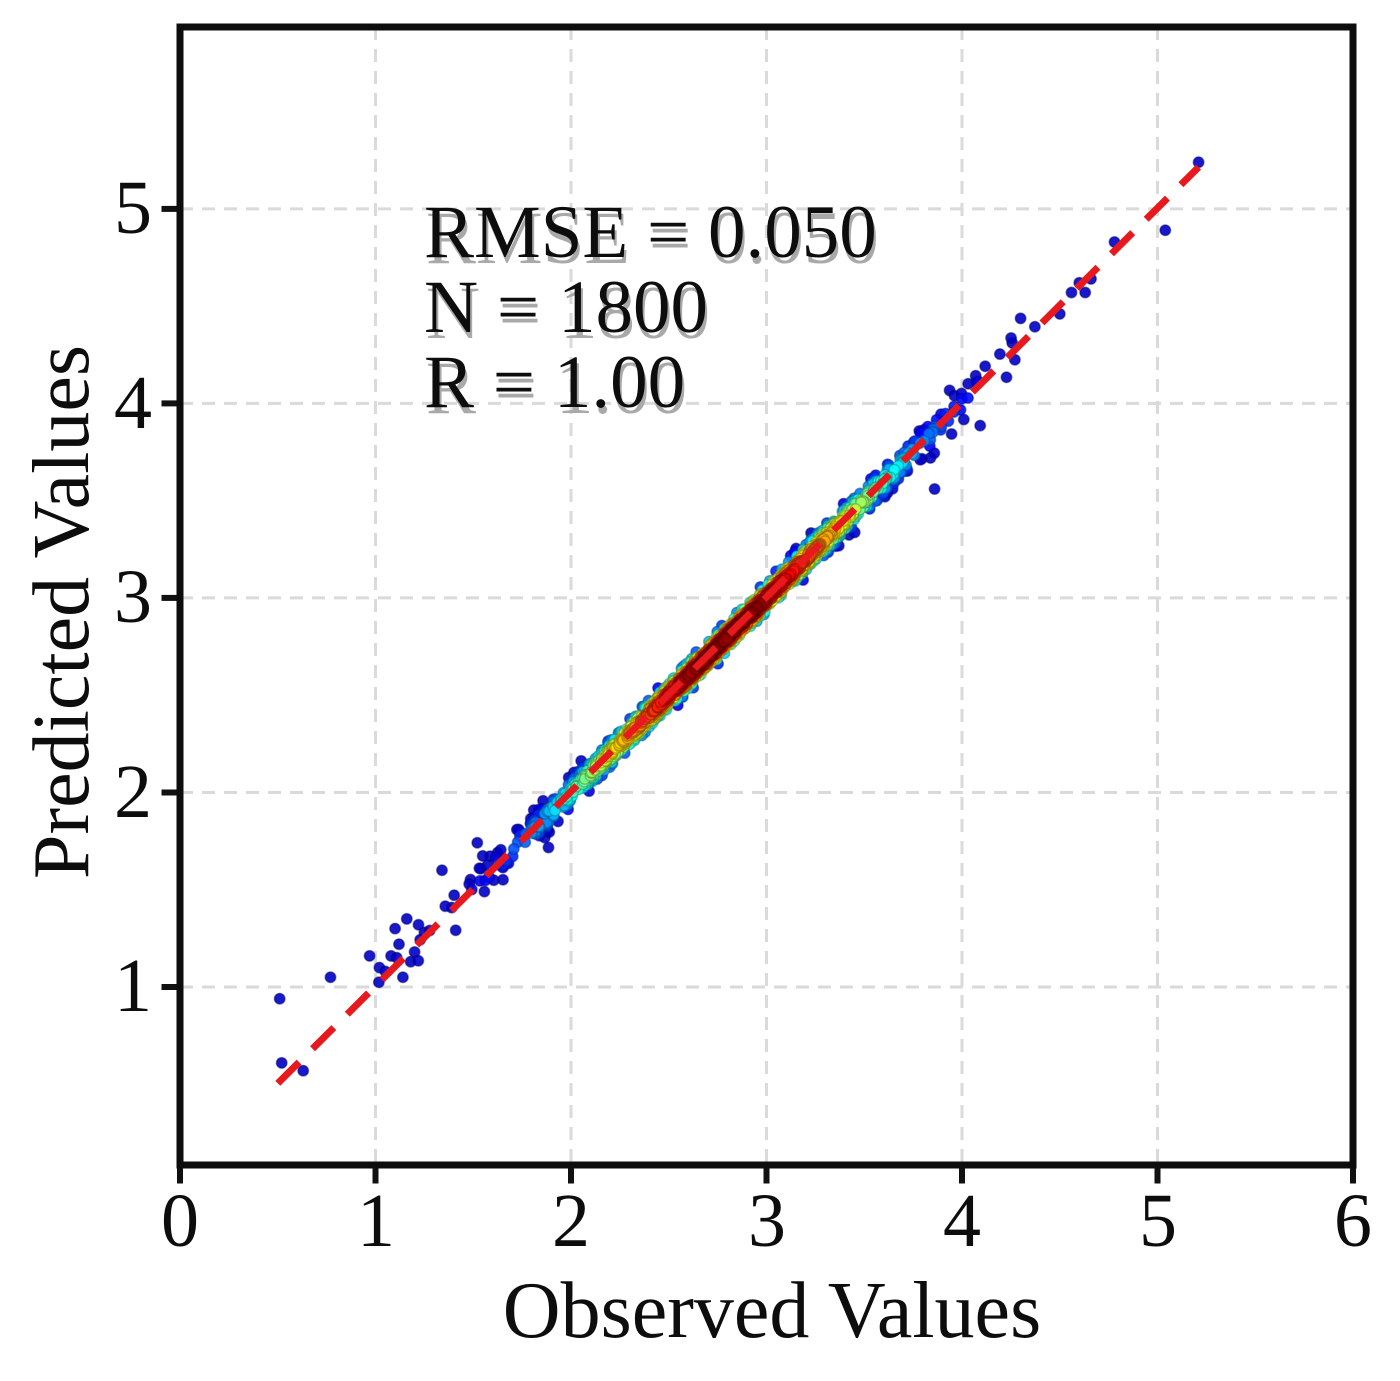  What do you see at coordinates (133, 403) in the screenshot?
I see `y-tick-label: 4` at bounding box center [133, 403].